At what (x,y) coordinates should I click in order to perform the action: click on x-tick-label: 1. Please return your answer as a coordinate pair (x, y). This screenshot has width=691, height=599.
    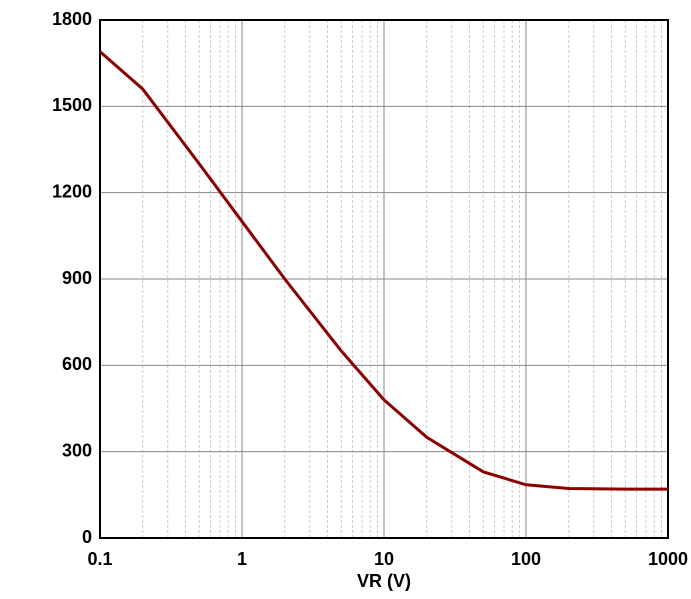
    Looking at the image, I should click on (242, 559).